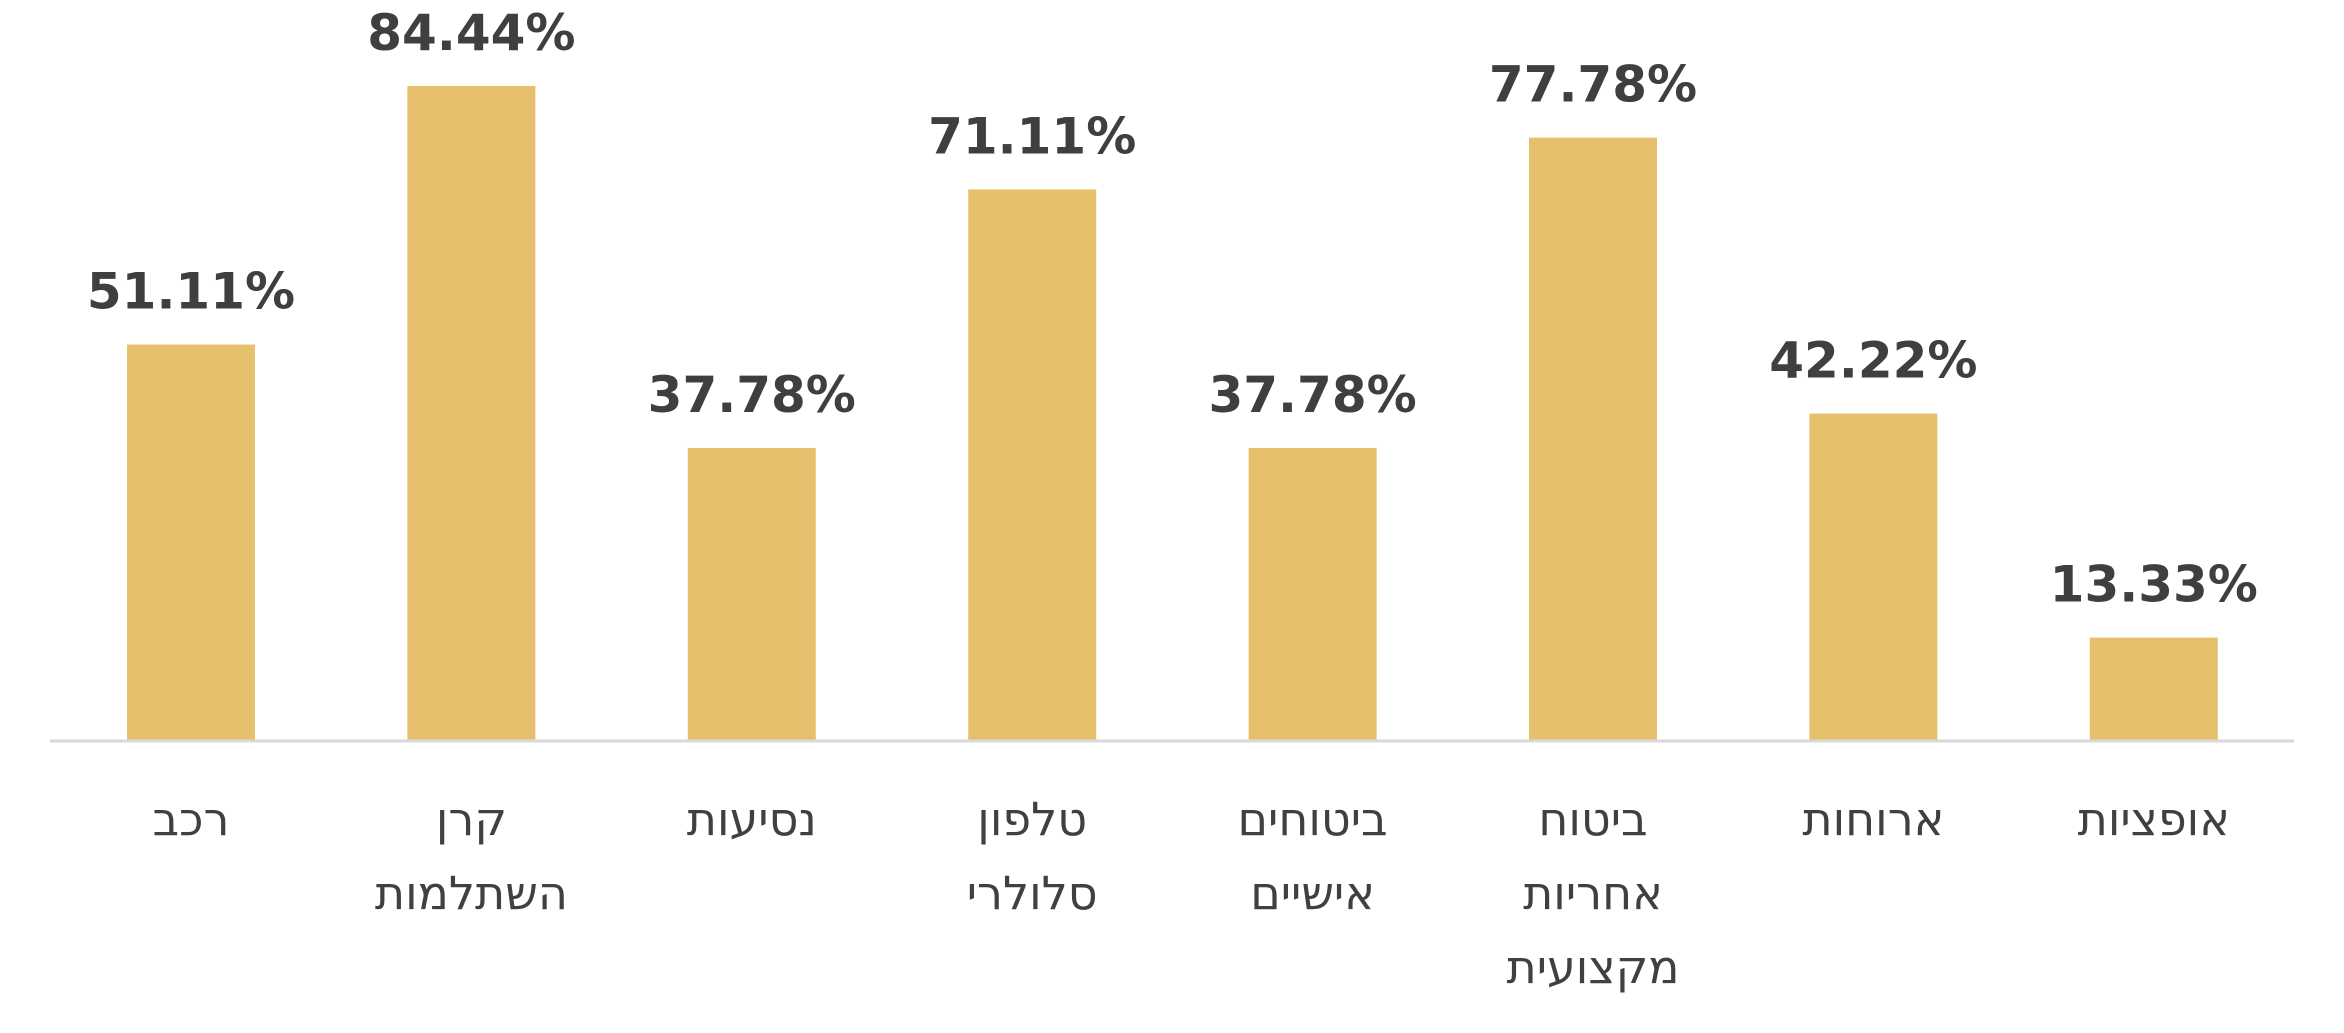 The height and width of the screenshot is (1033, 2344). What do you see at coordinates (1312, 395) in the screenshot?
I see `value-label-5: 37.78%` at bounding box center [1312, 395].